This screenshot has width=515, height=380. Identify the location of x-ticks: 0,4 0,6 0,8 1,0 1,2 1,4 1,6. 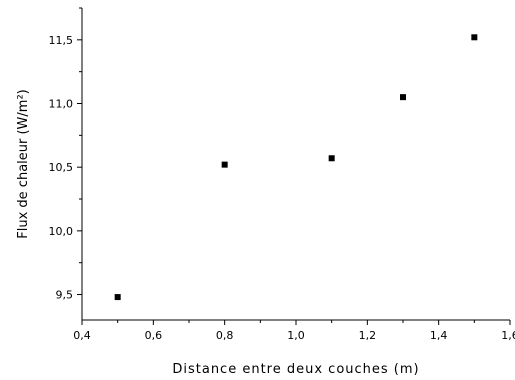
(294, 331).